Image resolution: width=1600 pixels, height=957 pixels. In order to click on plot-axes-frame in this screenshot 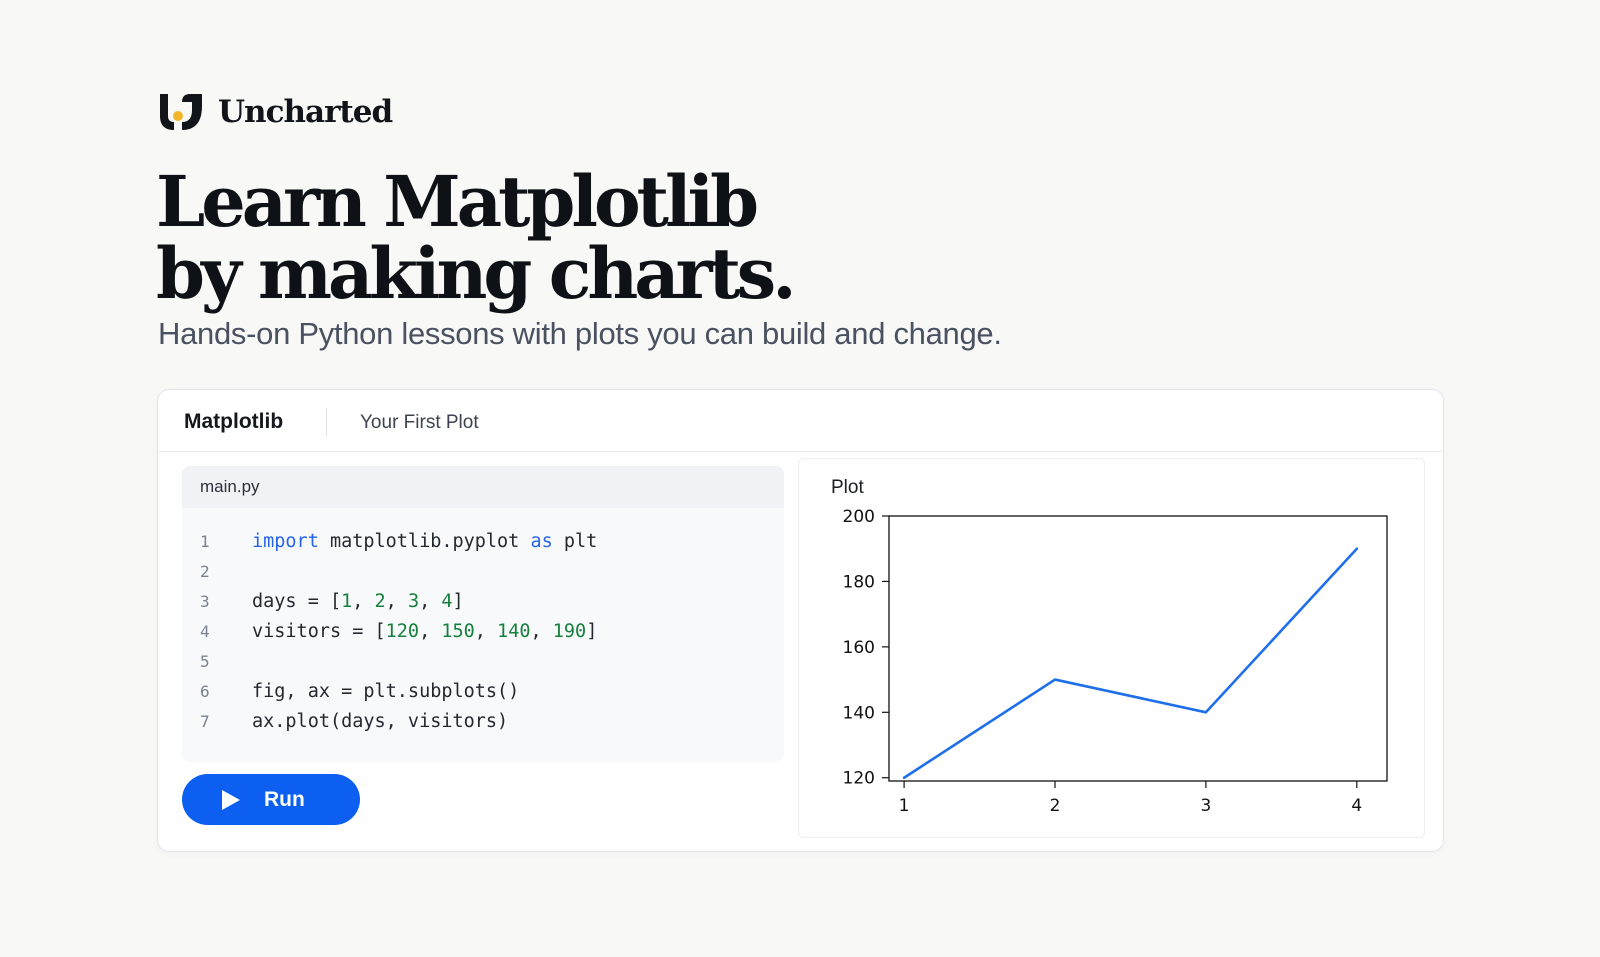, I will do `click(1138, 648)`.